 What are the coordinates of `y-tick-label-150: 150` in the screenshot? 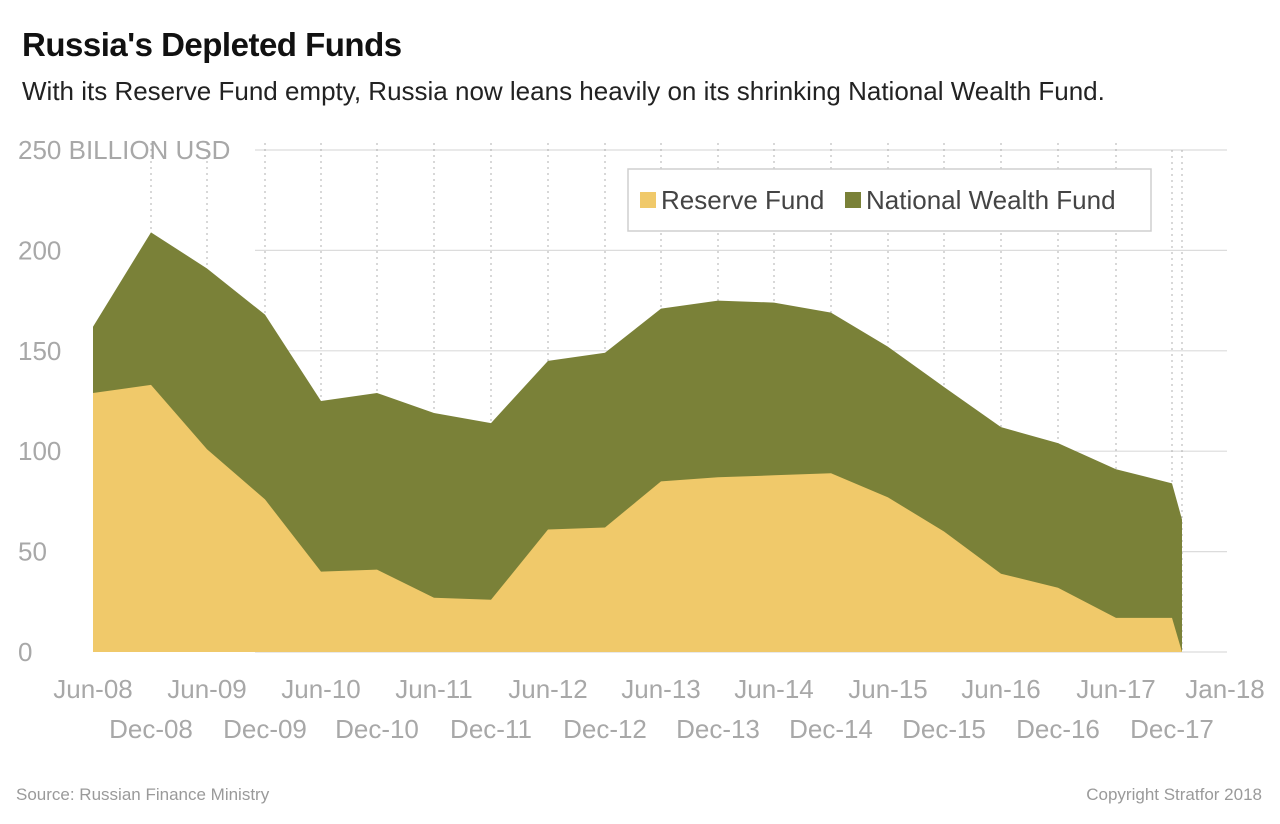 It's located at (39, 351).